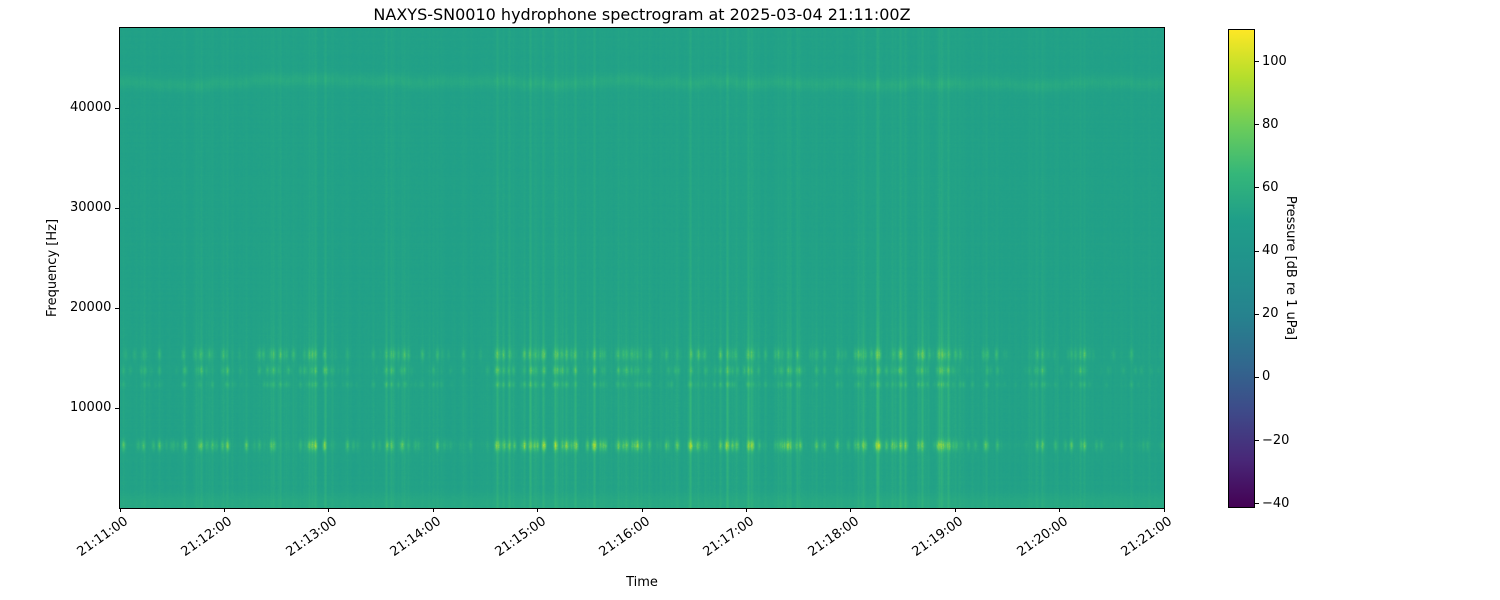  I want to click on x-tick-label: 21:13:00, so click(311, 537).